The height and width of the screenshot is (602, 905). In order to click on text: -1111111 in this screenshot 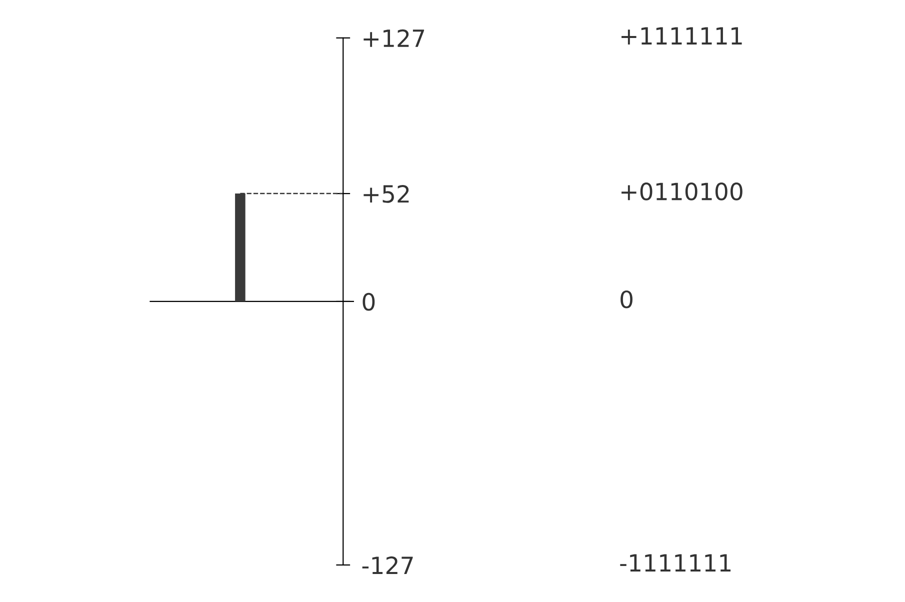, I will do `click(675, 563)`.